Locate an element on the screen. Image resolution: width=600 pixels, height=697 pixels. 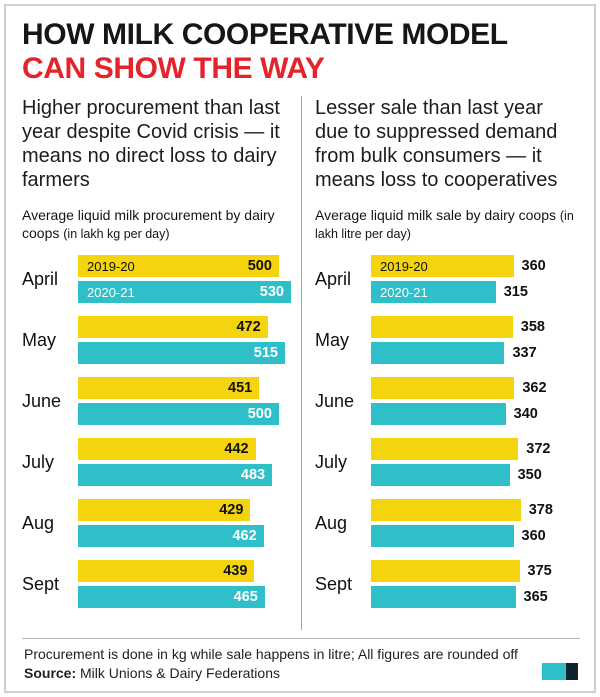
bar-value: 362 is located at coordinates (534, 388).